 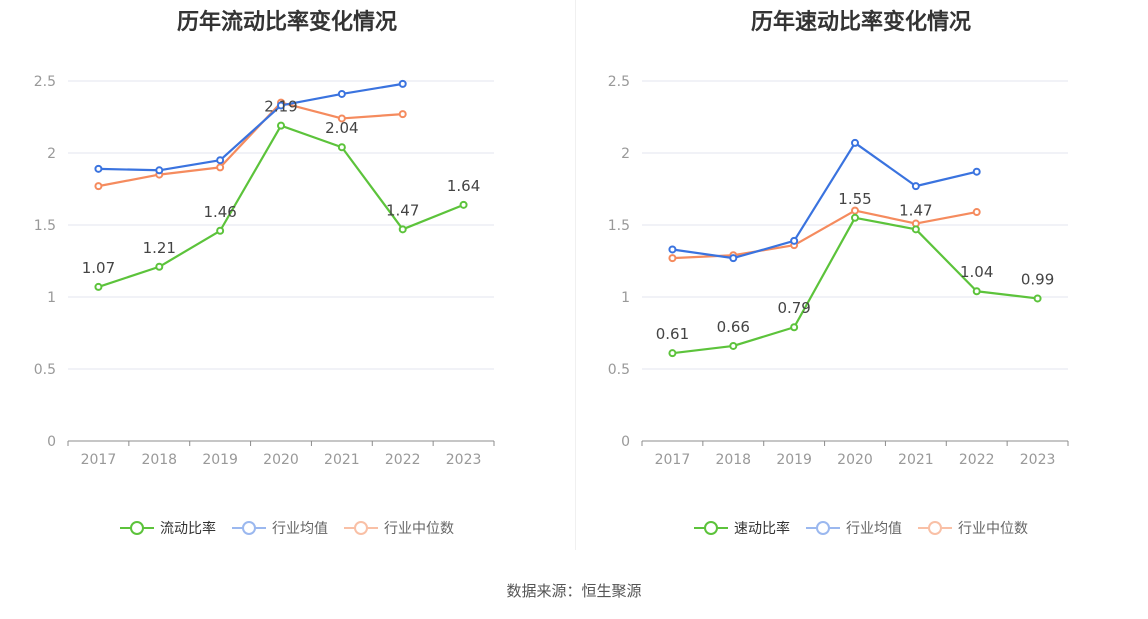 What do you see at coordinates (463, 186) in the screenshot?
I see `data-label: 1.64` at bounding box center [463, 186].